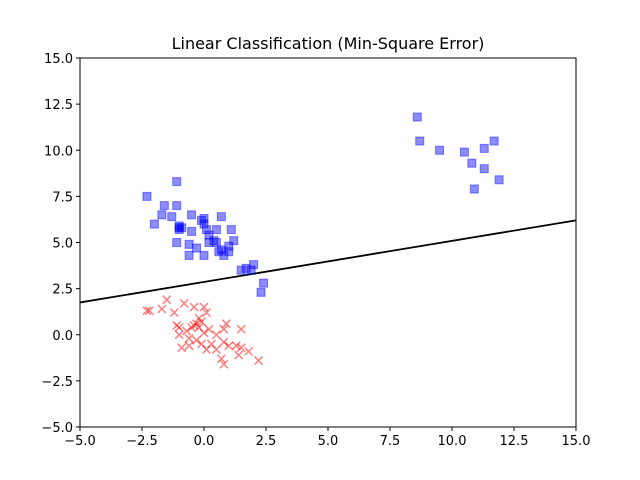 The image size is (640, 480). I want to click on y-tick-label: −5.0, so click(57, 428).